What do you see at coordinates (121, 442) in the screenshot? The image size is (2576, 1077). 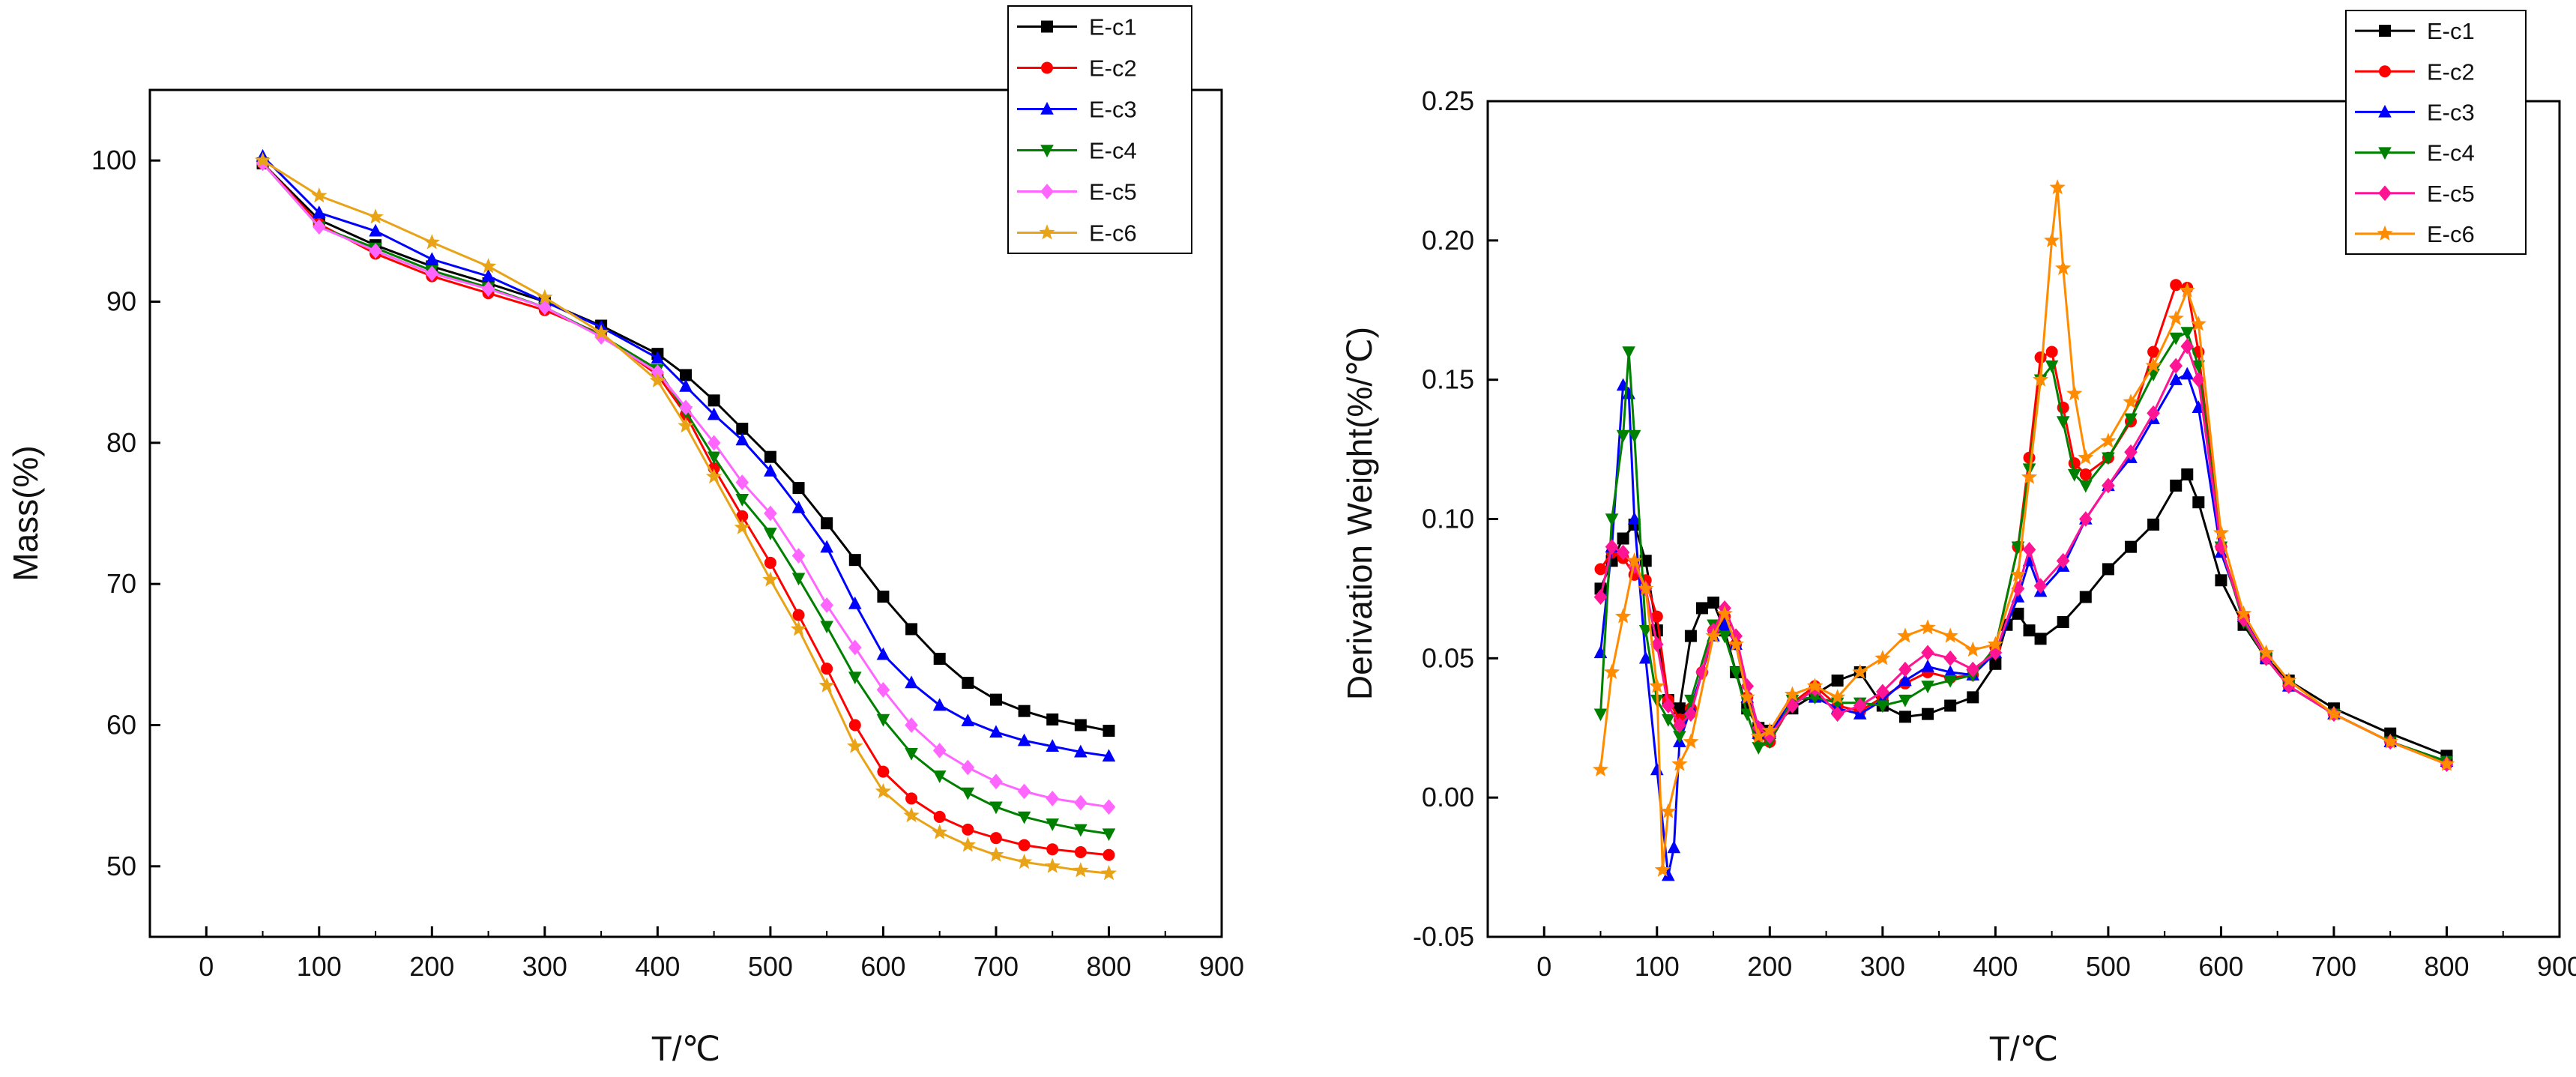 I see `y-tick-label: 80` at bounding box center [121, 442].